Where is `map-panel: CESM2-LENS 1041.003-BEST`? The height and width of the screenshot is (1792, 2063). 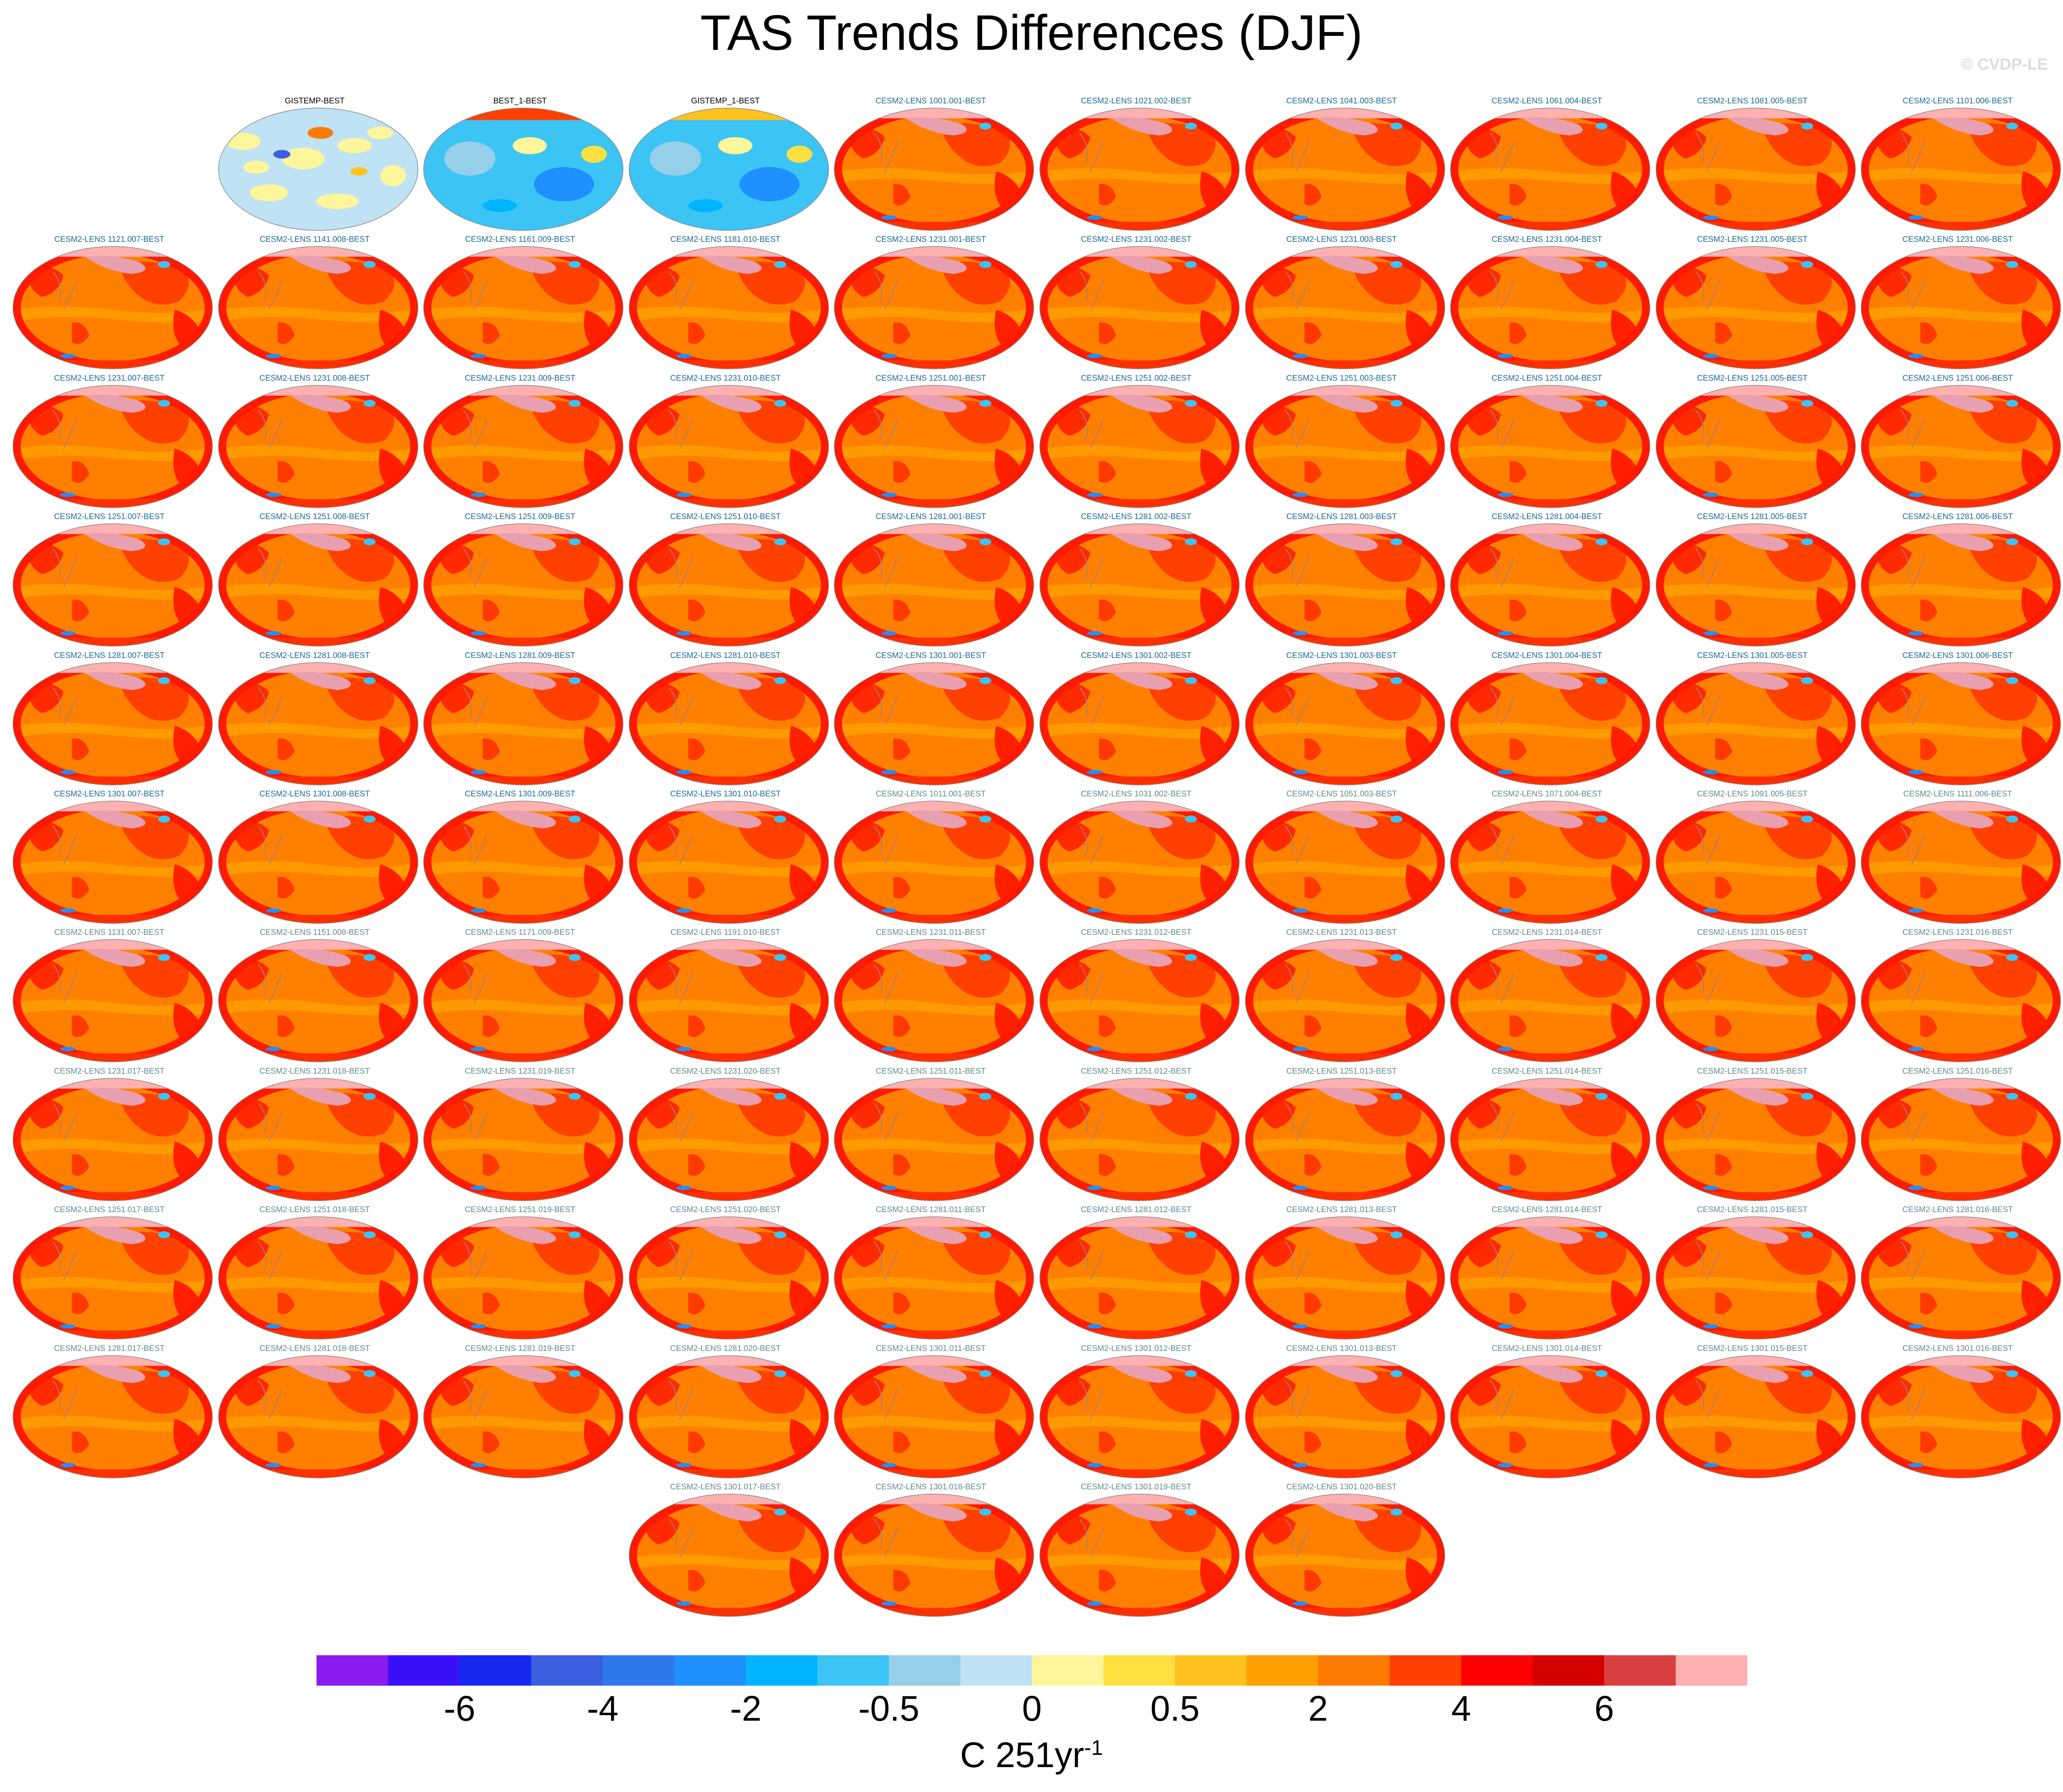
map-panel: CESM2-LENS 1041.003-BEST is located at coordinates (1342, 163).